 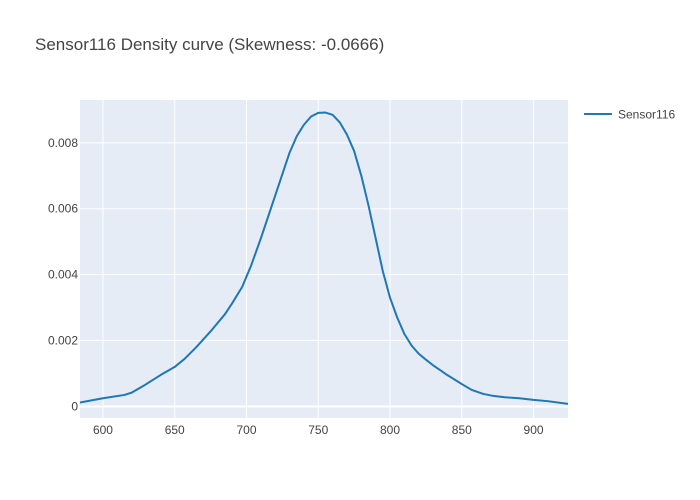 I want to click on legend: Sensor116, so click(x=629, y=115).